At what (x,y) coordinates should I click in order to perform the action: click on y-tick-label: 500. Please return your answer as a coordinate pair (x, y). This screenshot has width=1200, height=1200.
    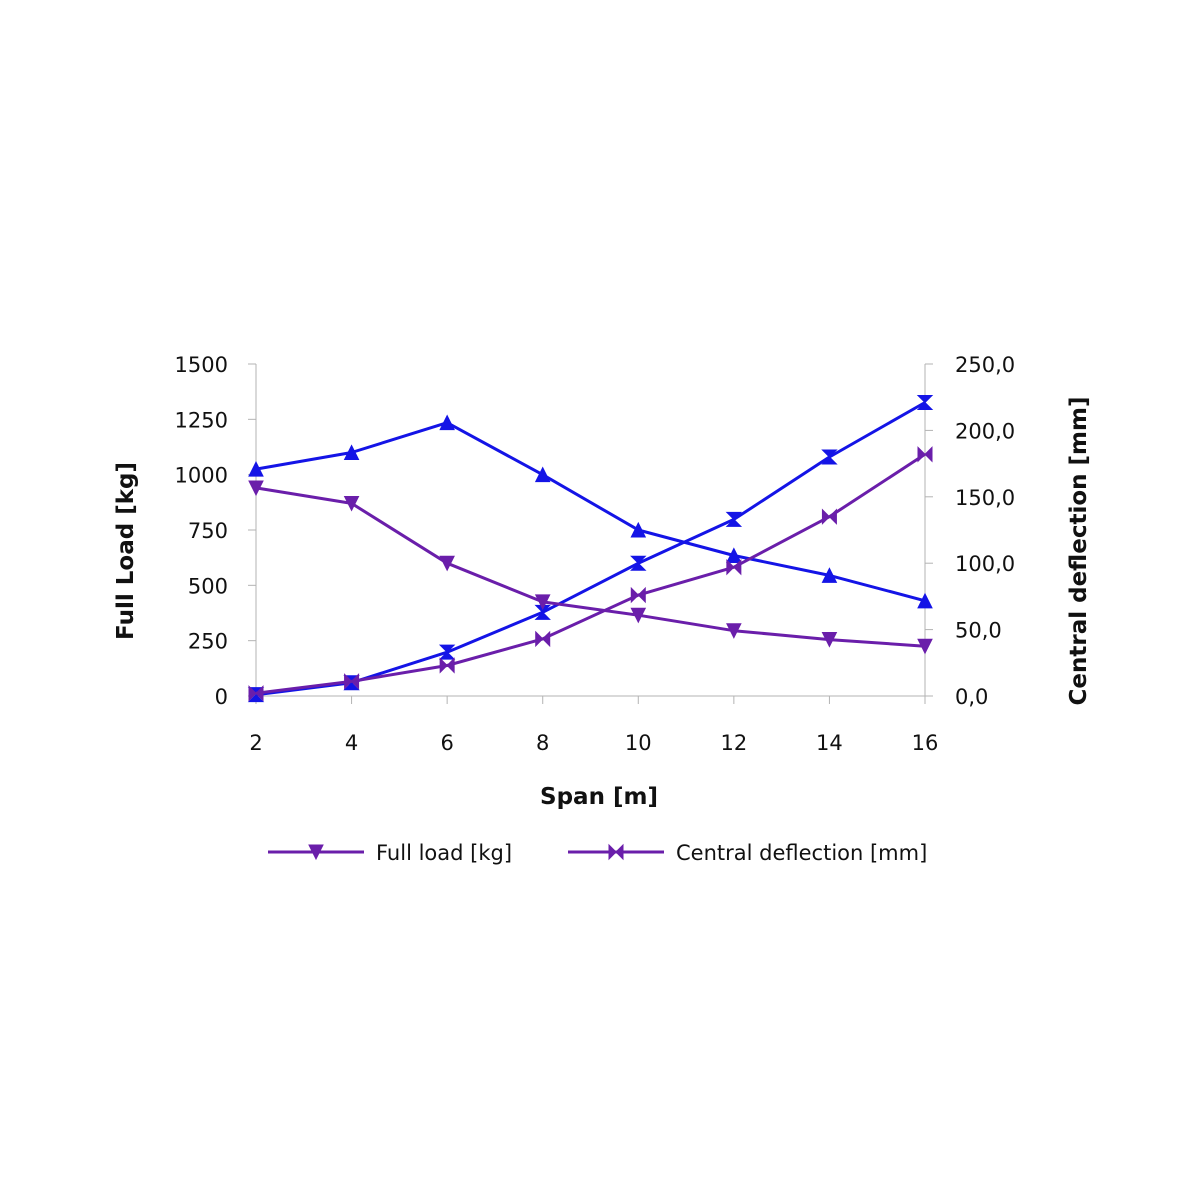
    Looking at the image, I should click on (208, 586).